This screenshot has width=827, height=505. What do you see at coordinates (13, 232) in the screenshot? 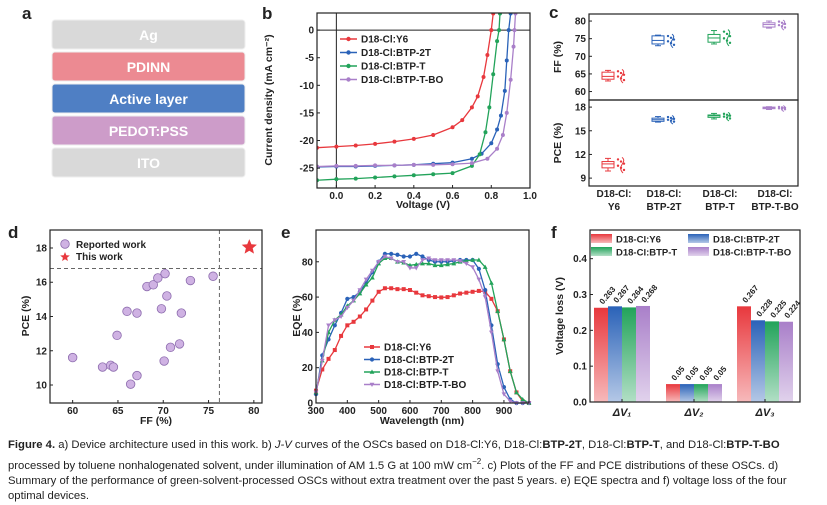
I see `panel-label-d: d` at bounding box center [13, 232].